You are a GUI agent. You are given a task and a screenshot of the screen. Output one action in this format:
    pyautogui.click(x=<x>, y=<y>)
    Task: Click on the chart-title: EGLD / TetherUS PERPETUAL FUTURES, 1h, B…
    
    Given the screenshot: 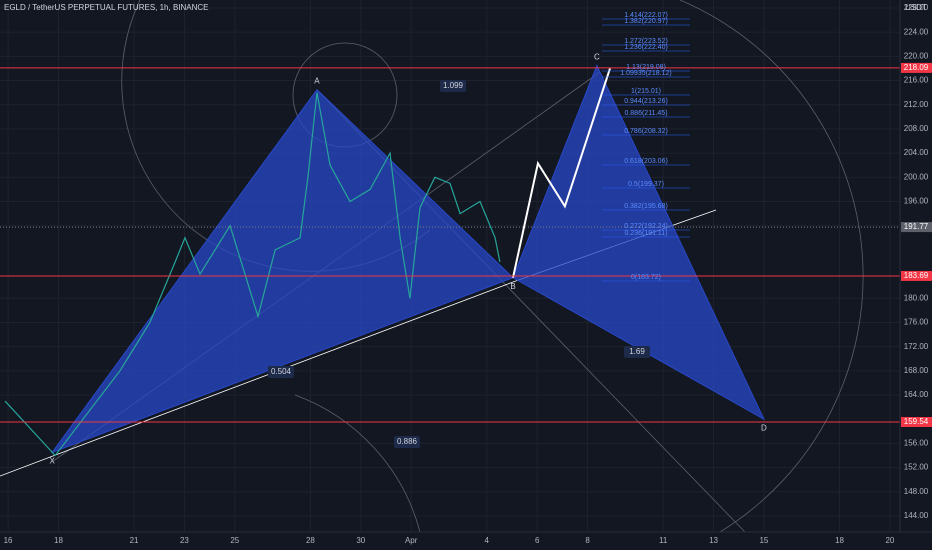 What is the action you would take?
    pyautogui.click(x=106, y=7)
    